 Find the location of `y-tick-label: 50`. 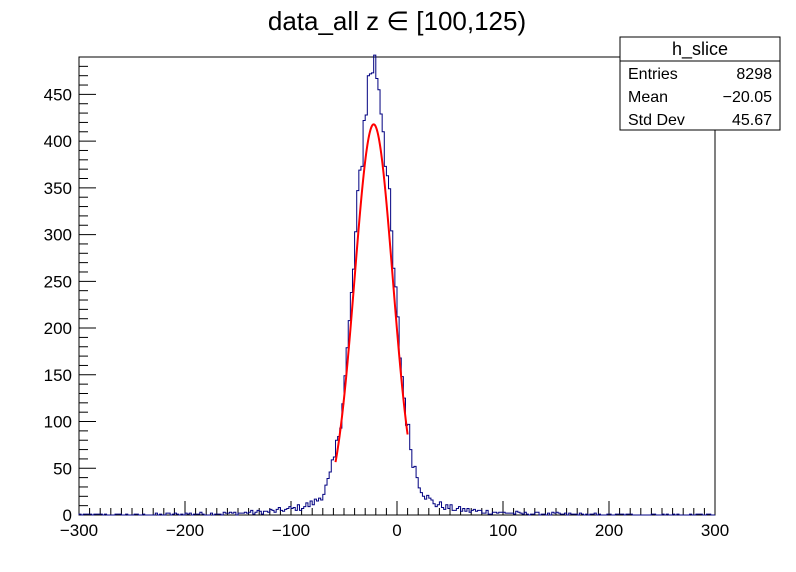

y-tick-label: 50 is located at coordinates (62, 468).